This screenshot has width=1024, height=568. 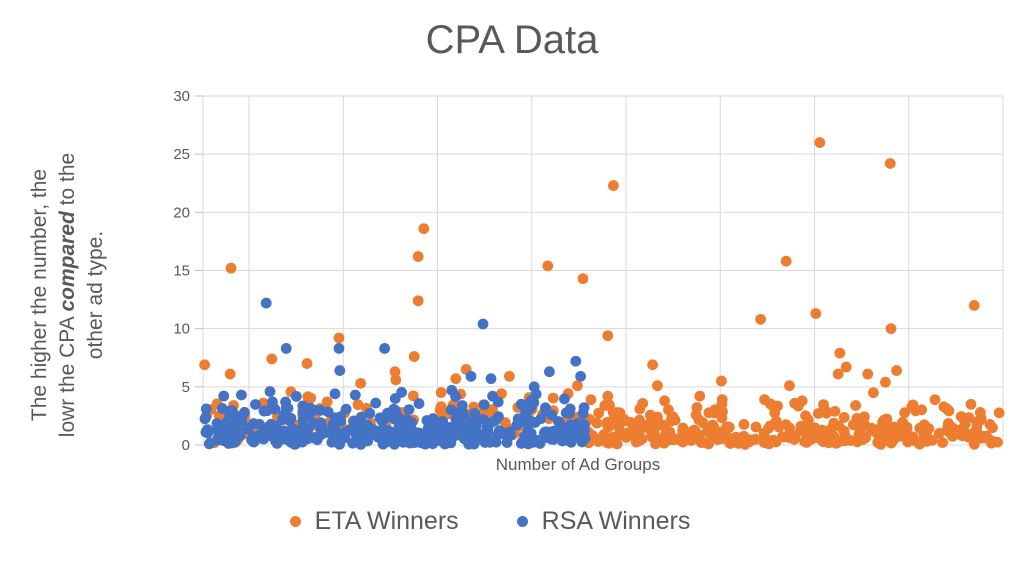 I want to click on legend-item-eta-winners: ETA Winners, so click(x=374, y=521).